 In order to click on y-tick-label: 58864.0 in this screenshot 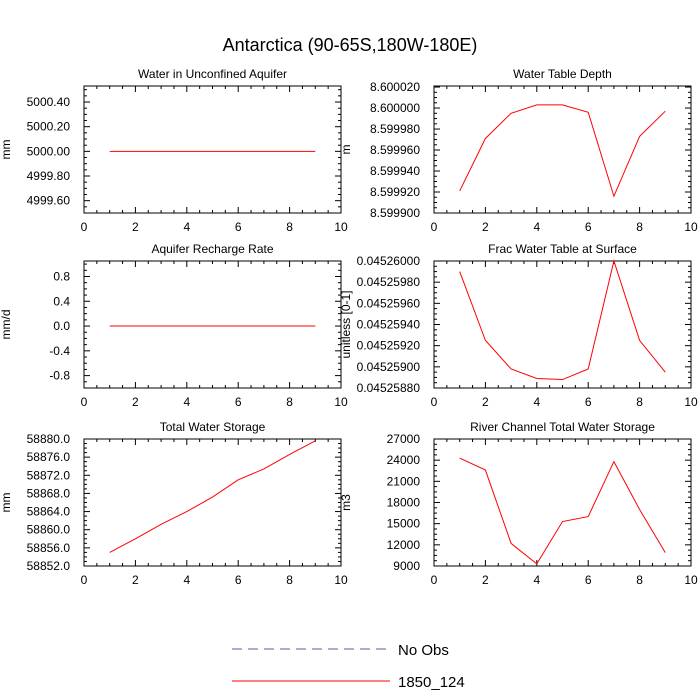, I will do `click(49, 512)`.